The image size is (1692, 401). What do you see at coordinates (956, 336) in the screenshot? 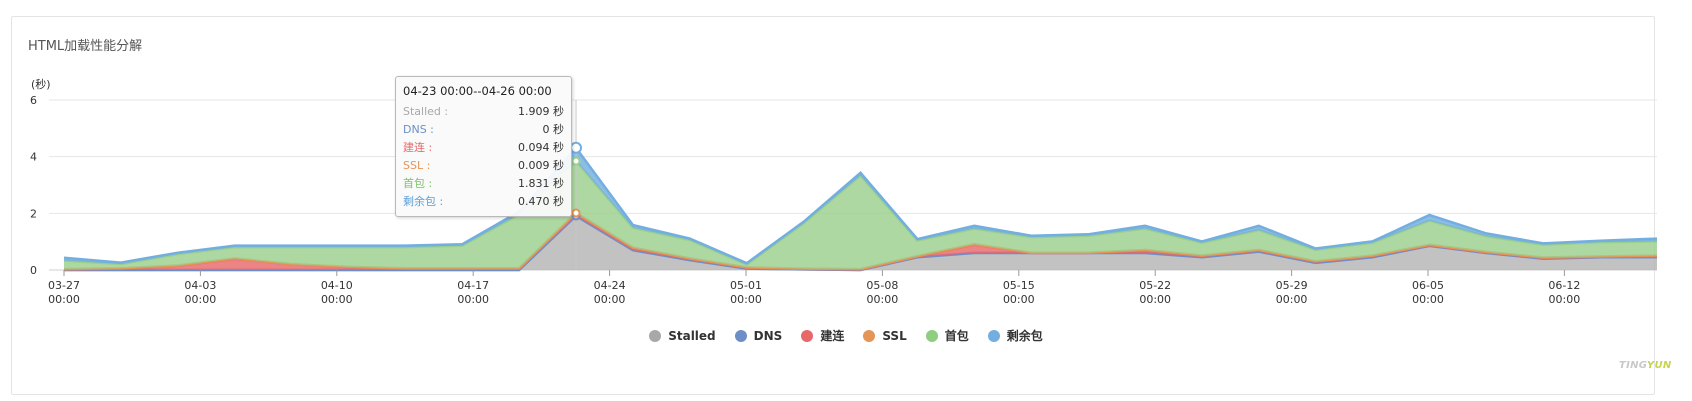
I see `legend-label: 首包` at bounding box center [956, 336].